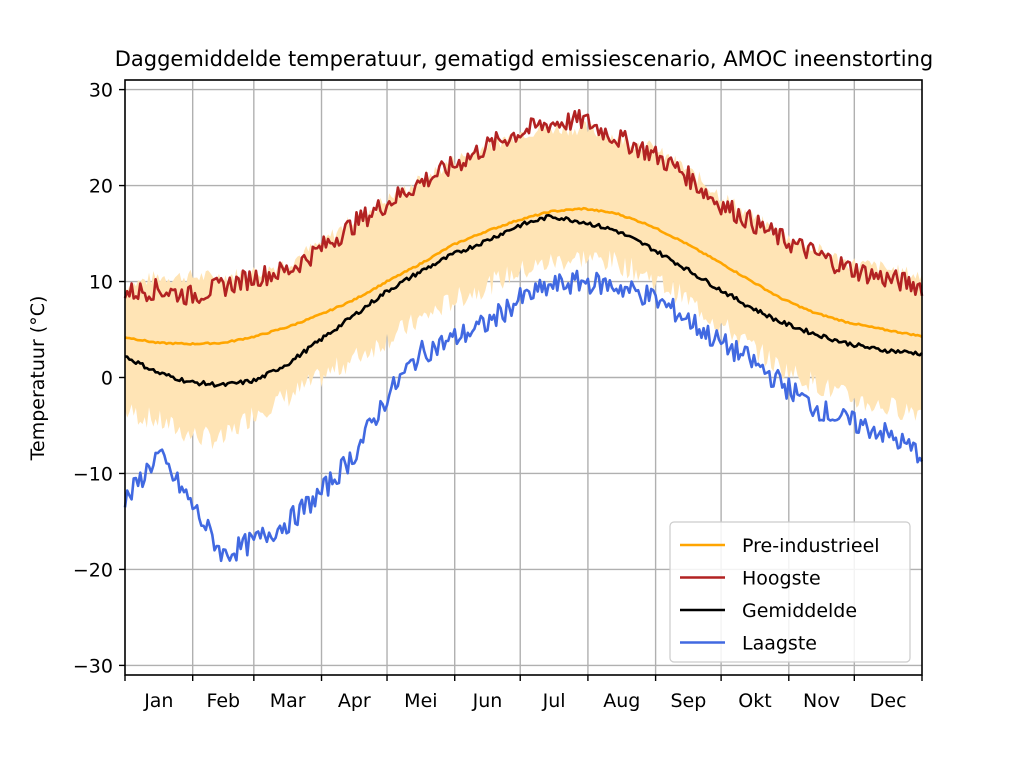 This screenshot has width=1020, height=760. What do you see at coordinates (107, 379) in the screenshot?
I see `y-tick-label: 0` at bounding box center [107, 379].